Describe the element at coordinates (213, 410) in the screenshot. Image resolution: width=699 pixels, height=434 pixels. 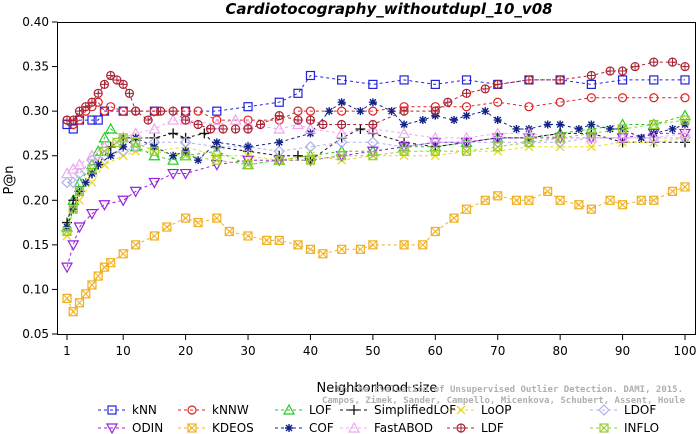
I see `legend-item-knnw: kNNW` at that location.